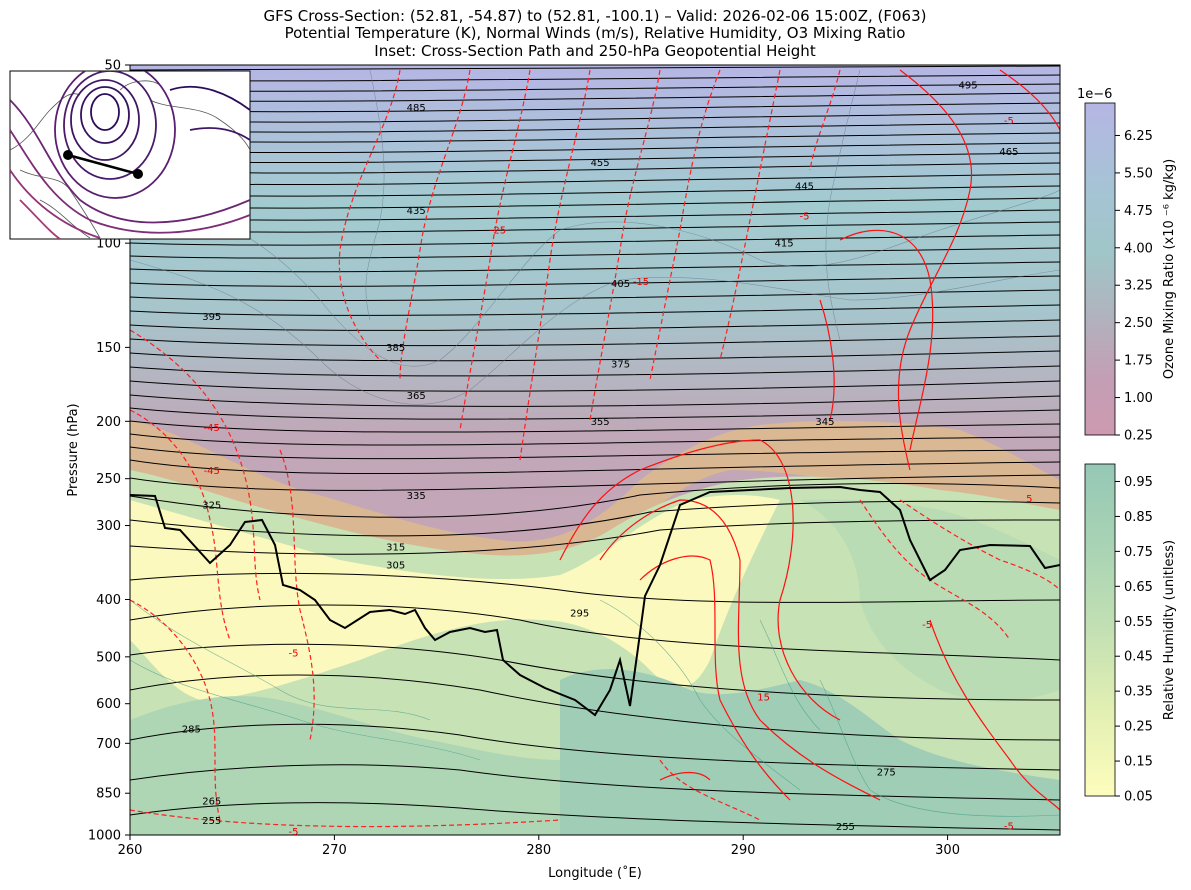  I want to click on colorbar-tick-label: 0.35, so click(1138, 692).